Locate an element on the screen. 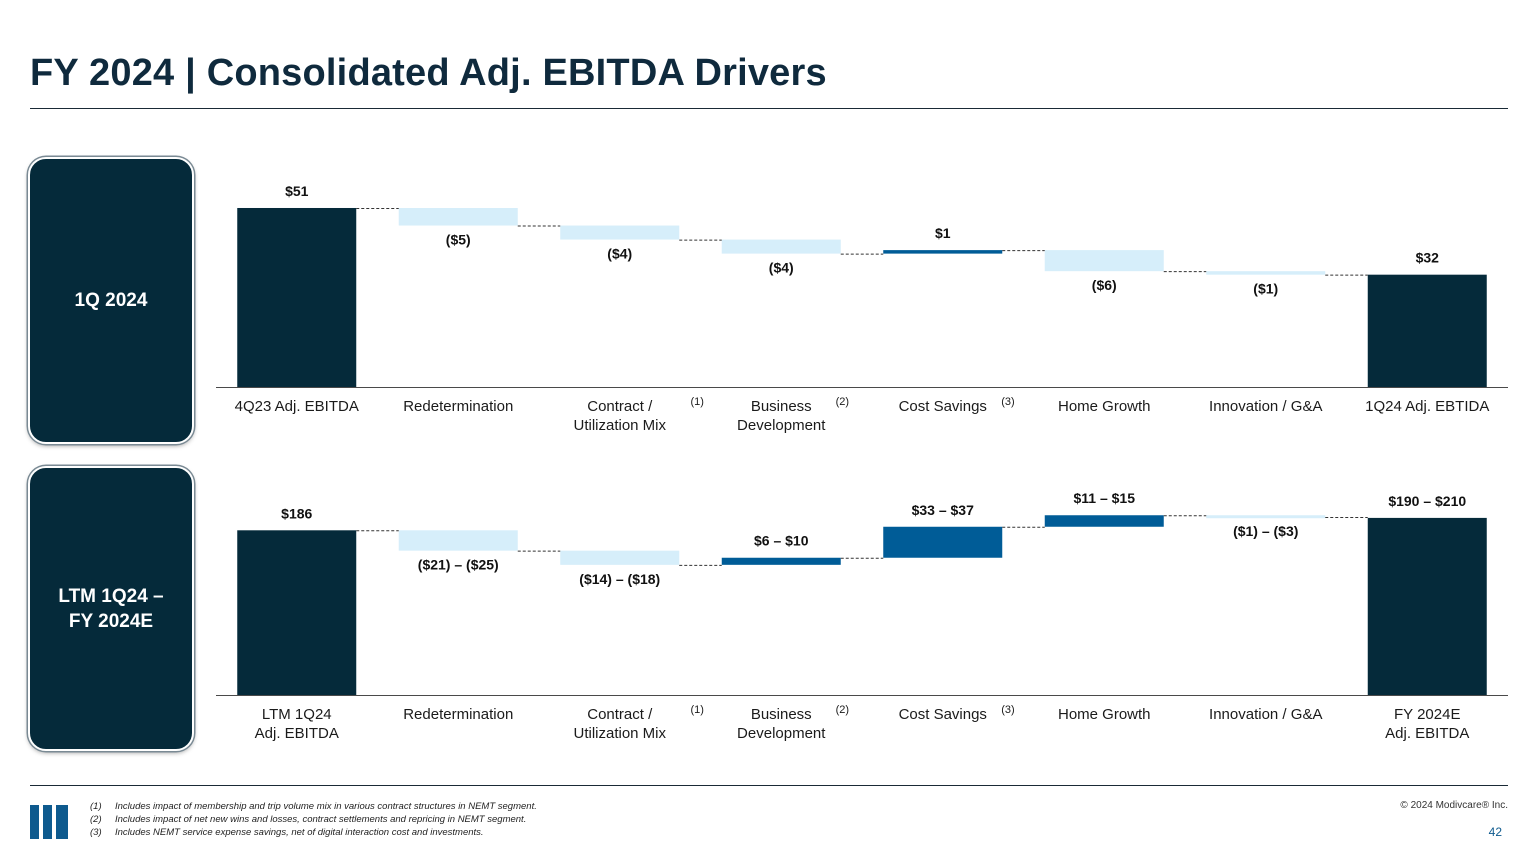  data-label: ($6) is located at coordinates (1104, 285).